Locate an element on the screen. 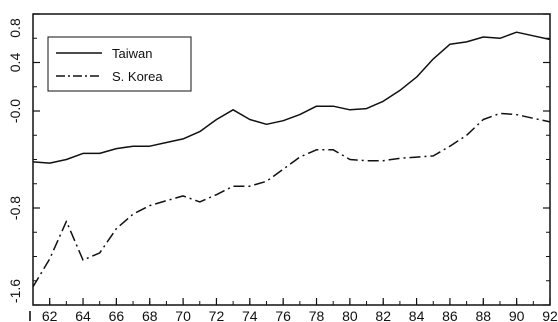 Image resolution: width=558 pixels, height=322 pixels. x-tick-label: 84 is located at coordinates (417, 315).